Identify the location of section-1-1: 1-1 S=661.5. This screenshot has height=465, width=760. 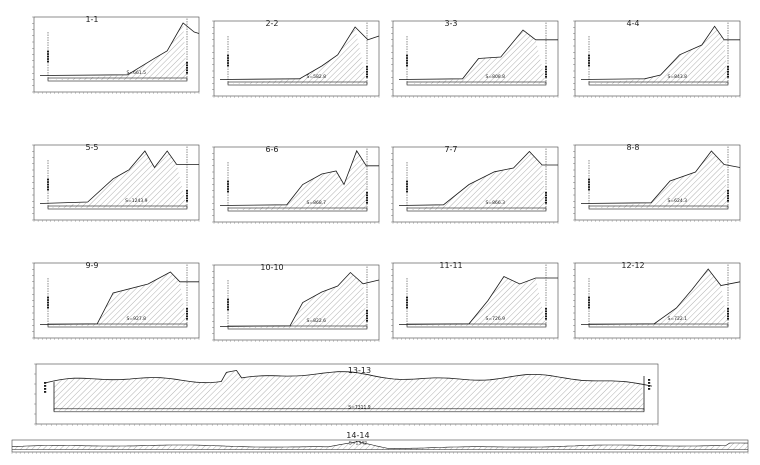
(116, 54).